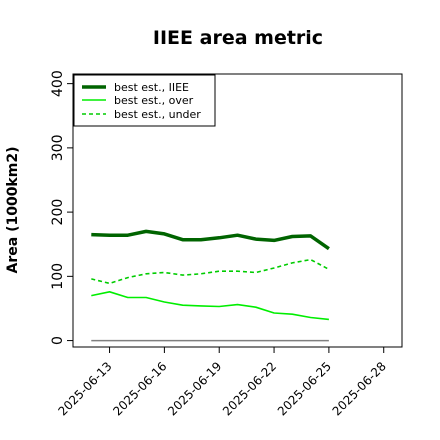 The image size is (440, 440). I want to click on series-line-under, so click(210, 271).